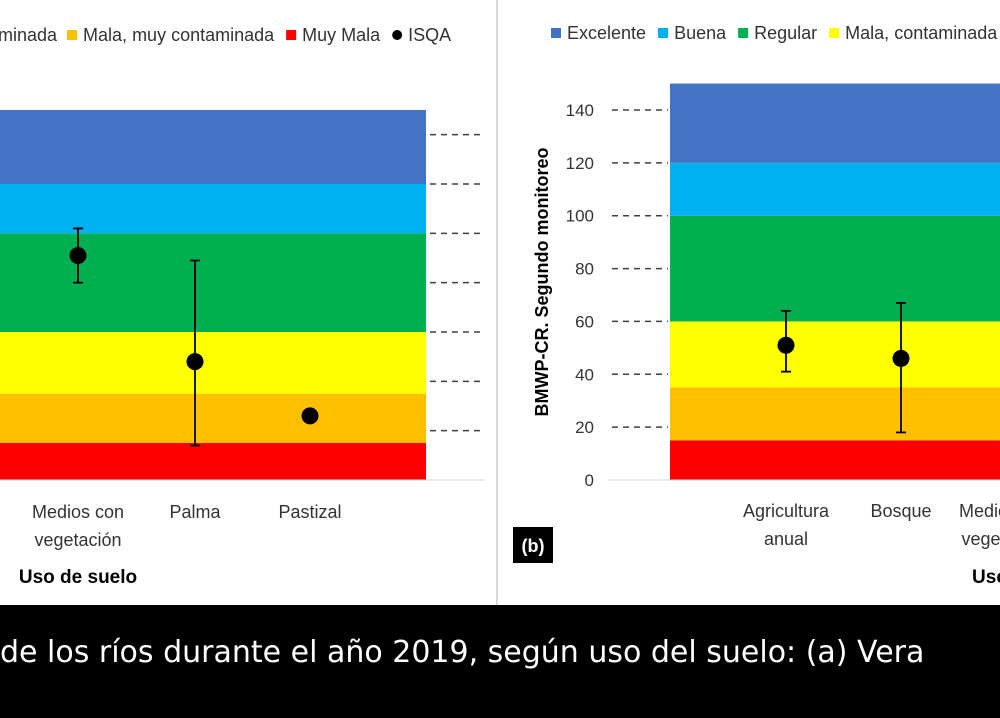 This screenshot has height=718, width=1000. Describe the element at coordinates (29, 35) in the screenshot. I see `legend-label: minada` at that location.